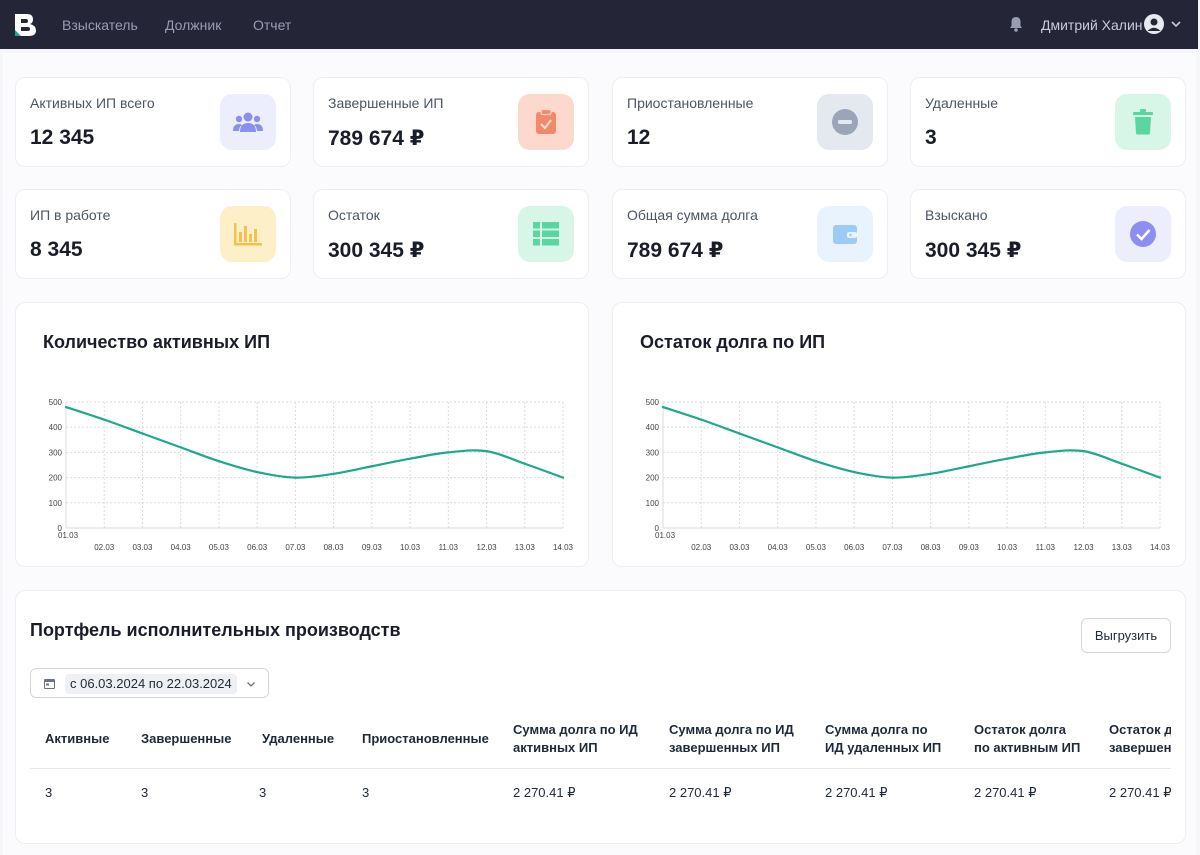 The height and width of the screenshot is (855, 1200). What do you see at coordinates (600, 768) in the screenshot?
I see `table-divider` at bounding box center [600, 768].